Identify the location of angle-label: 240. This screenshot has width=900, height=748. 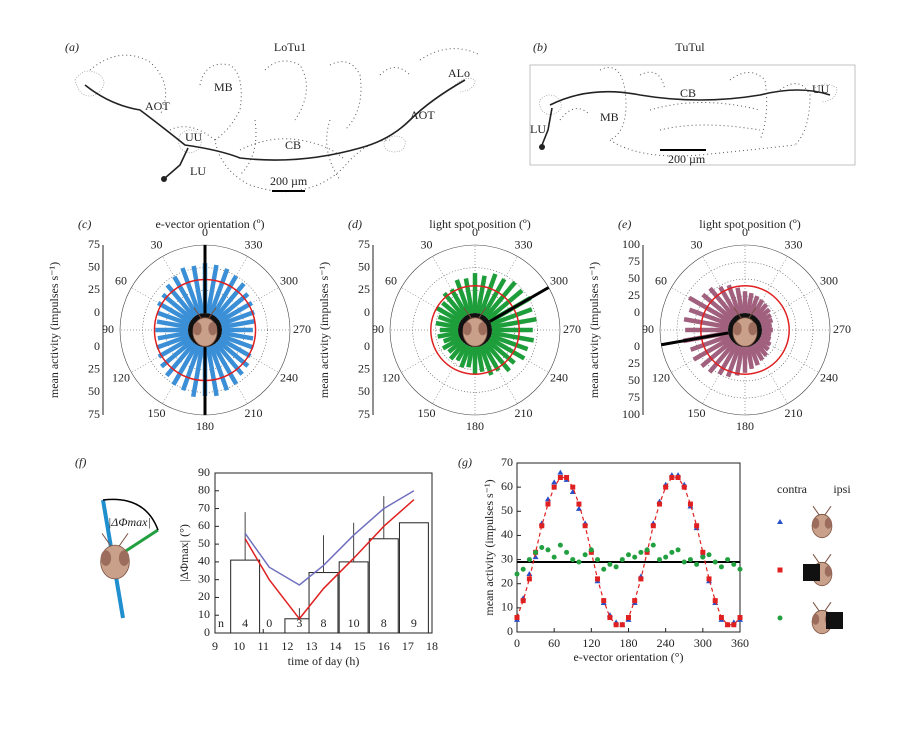
(559, 377).